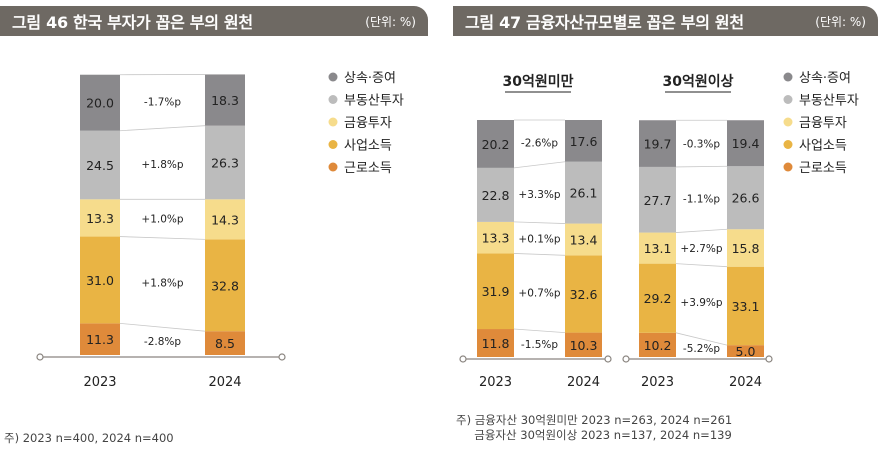  I want to click on fig46-value-inheritance-2024: 18.3, so click(225, 100).